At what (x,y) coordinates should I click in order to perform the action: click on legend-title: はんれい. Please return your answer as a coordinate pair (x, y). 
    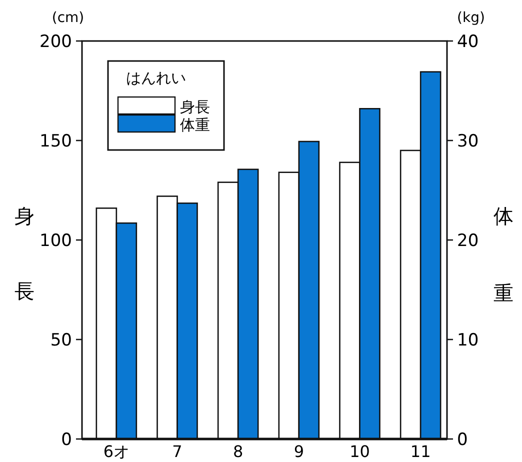
    Looking at the image, I should click on (156, 78).